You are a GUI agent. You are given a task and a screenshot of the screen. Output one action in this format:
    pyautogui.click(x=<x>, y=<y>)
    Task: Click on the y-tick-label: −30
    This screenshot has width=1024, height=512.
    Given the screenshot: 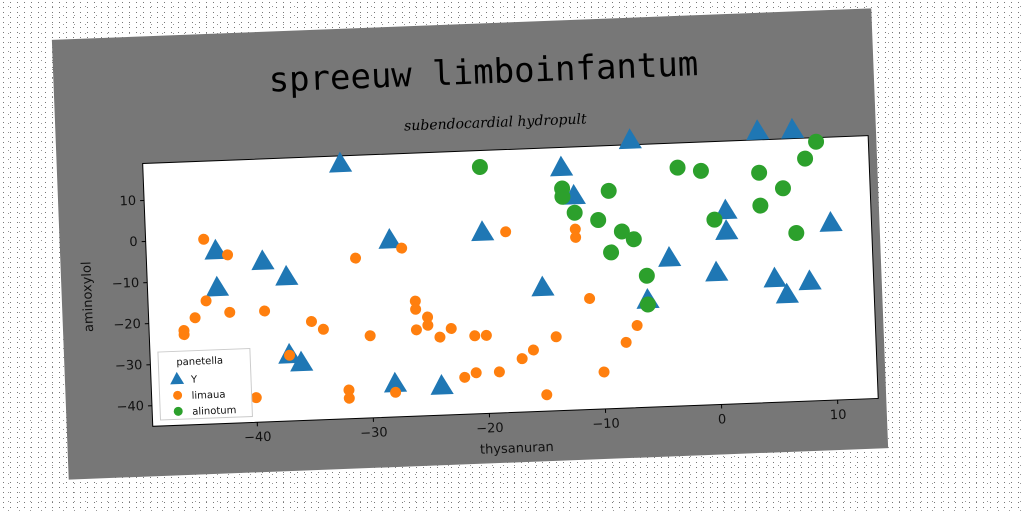 What is the action you would take?
    pyautogui.click(x=129, y=366)
    